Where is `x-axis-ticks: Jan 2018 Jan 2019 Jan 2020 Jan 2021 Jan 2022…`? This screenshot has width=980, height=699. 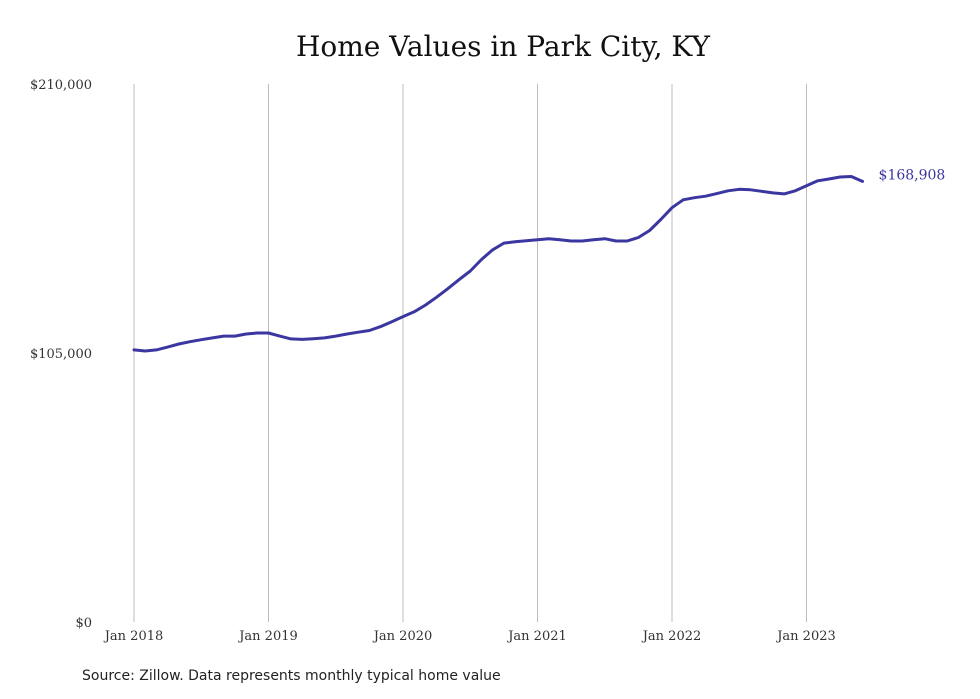 x-axis-ticks: Jan 2018 Jan 2019 Jan 2020 Jan 2021 Jan 2022… is located at coordinates (469, 636).